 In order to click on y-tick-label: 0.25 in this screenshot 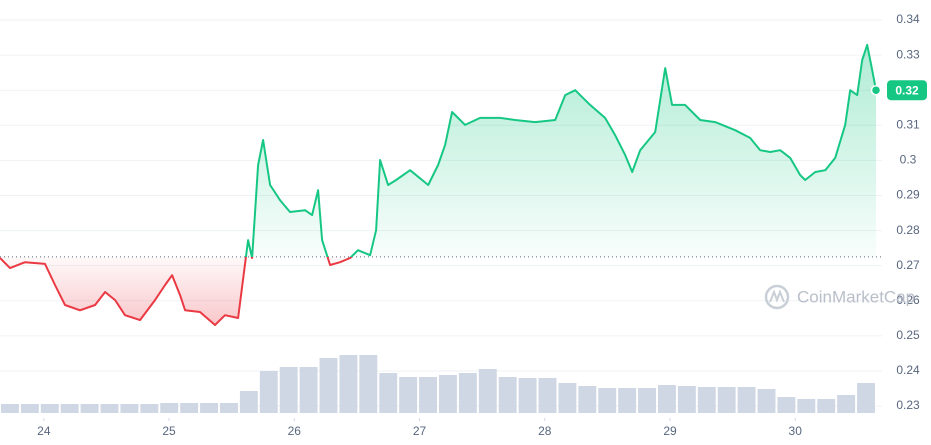, I will do `click(908, 335)`.